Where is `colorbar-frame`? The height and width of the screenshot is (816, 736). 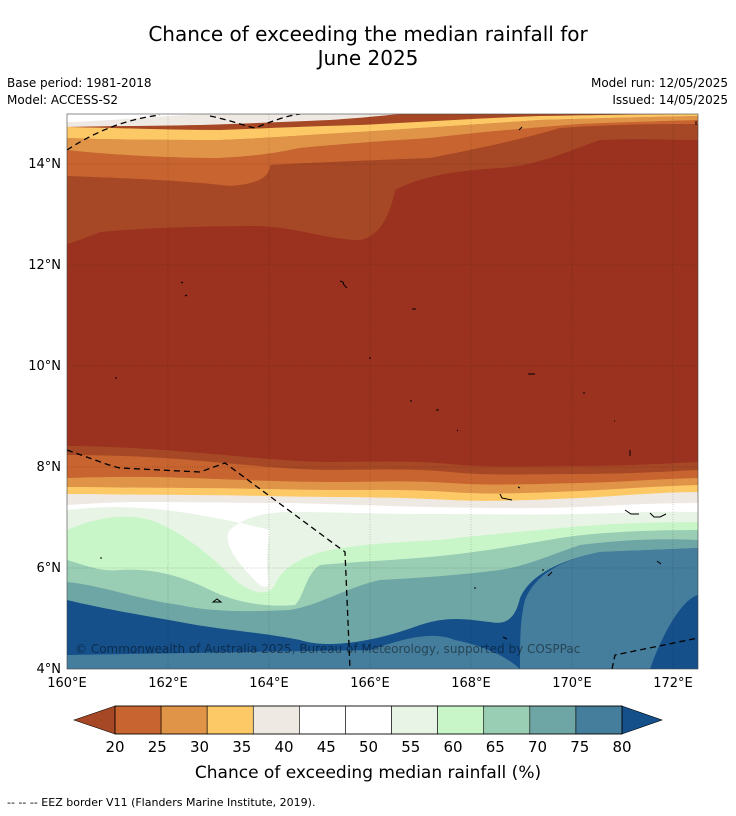
colorbar-frame is located at coordinates (368, 720).